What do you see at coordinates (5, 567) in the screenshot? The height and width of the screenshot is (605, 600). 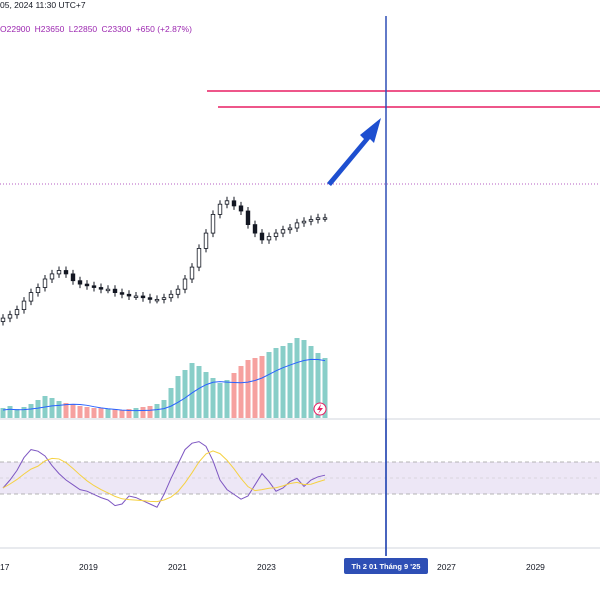 I see `time-label-2017: 17` at bounding box center [5, 567].